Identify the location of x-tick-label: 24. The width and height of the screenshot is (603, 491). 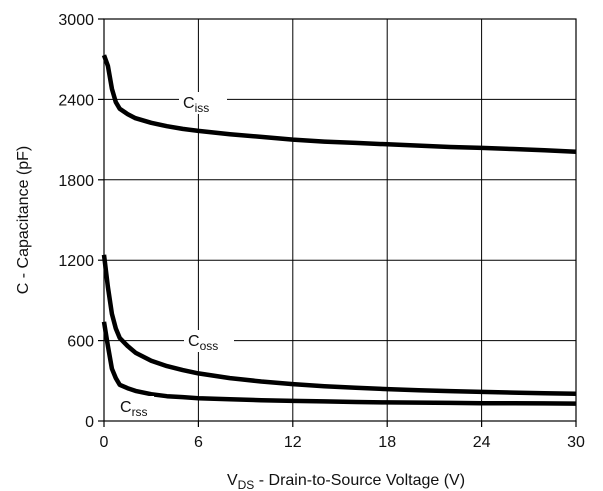
(482, 442).